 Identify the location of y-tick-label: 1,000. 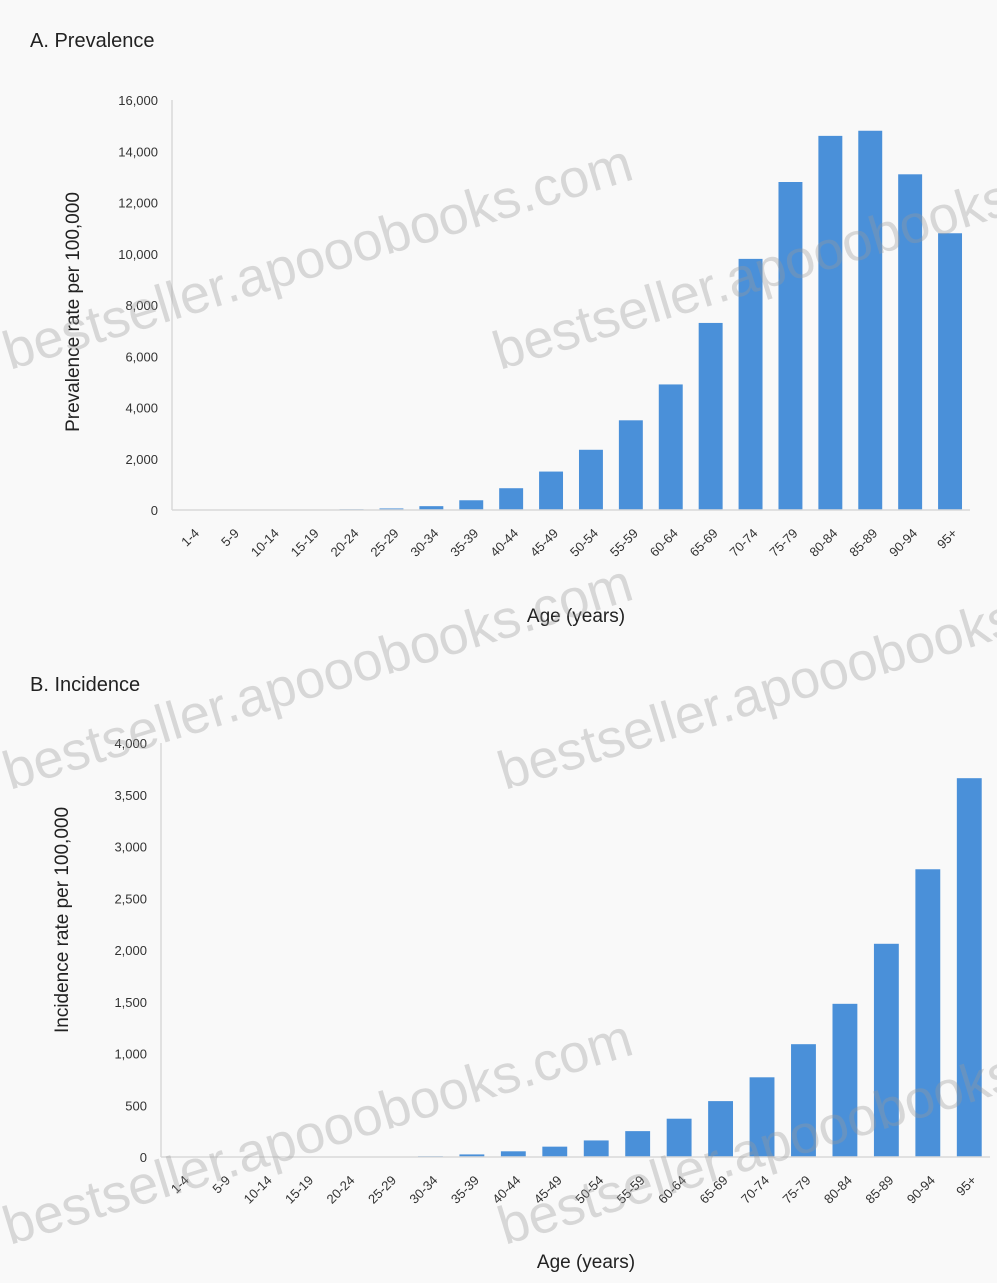
(130, 1054).